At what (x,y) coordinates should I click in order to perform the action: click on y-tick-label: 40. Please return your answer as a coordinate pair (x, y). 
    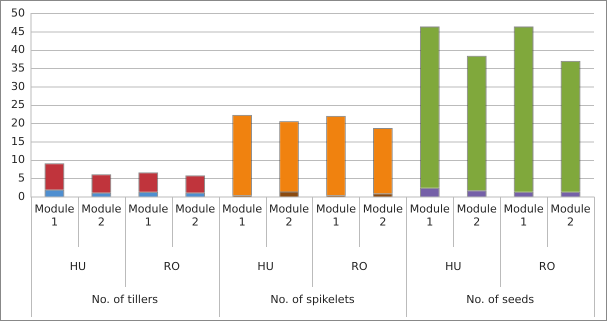
    Looking at the image, I should click on (17, 49).